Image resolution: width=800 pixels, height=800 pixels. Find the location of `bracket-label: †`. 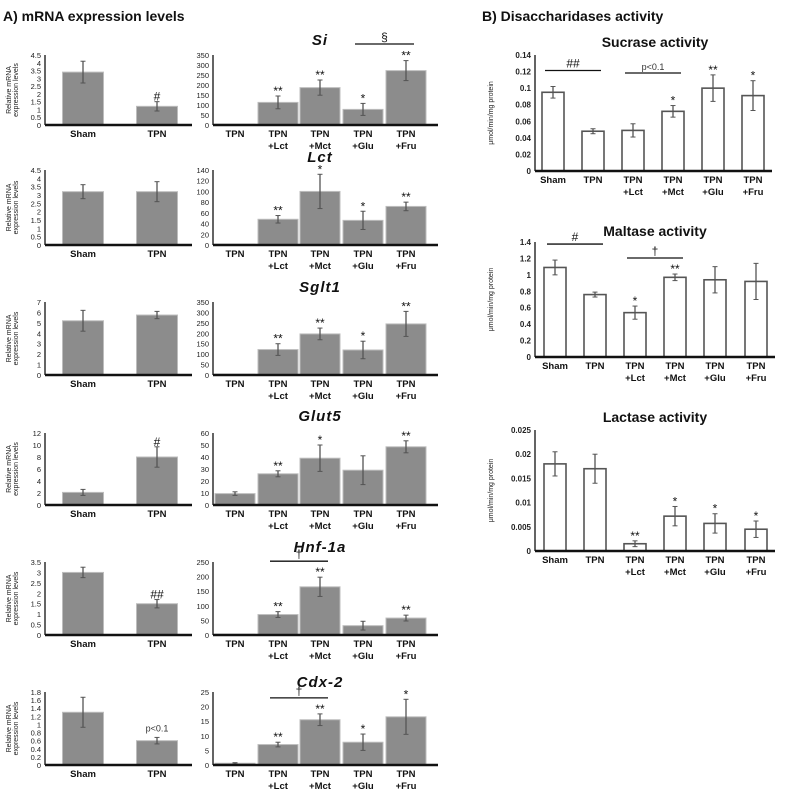

bracket-label: † is located at coordinates (655, 251).